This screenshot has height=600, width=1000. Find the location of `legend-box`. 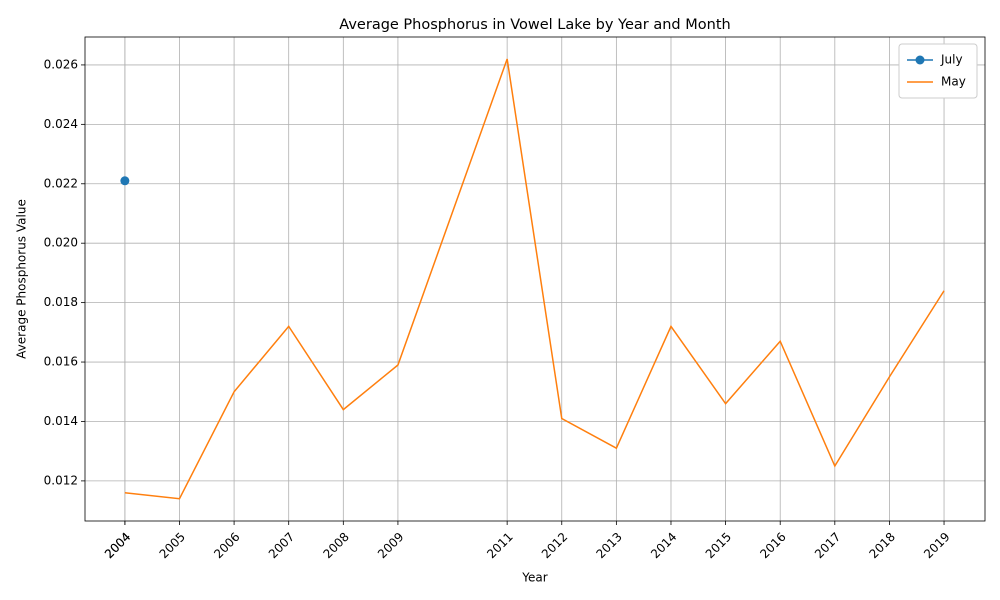

legend-box is located at coordinates (938, 71).